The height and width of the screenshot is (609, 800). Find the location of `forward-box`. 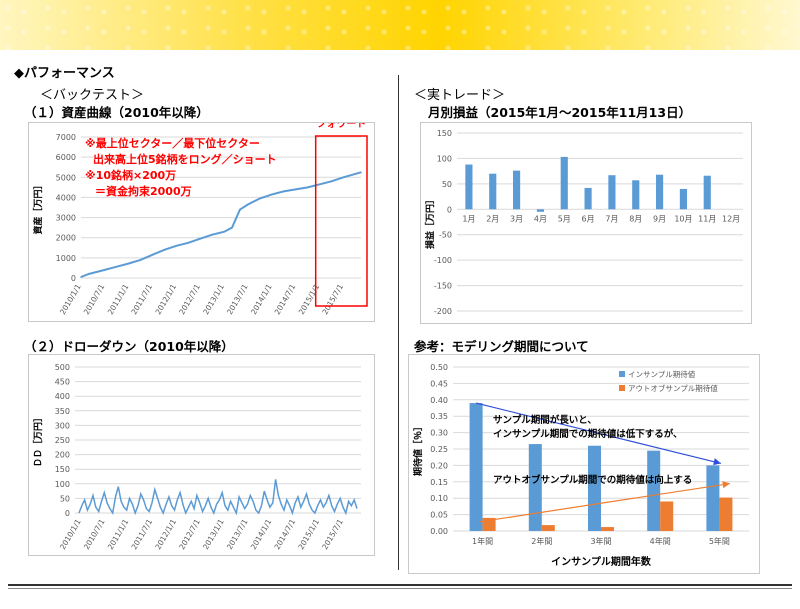

forward-box is located at coordinates (341, 221).